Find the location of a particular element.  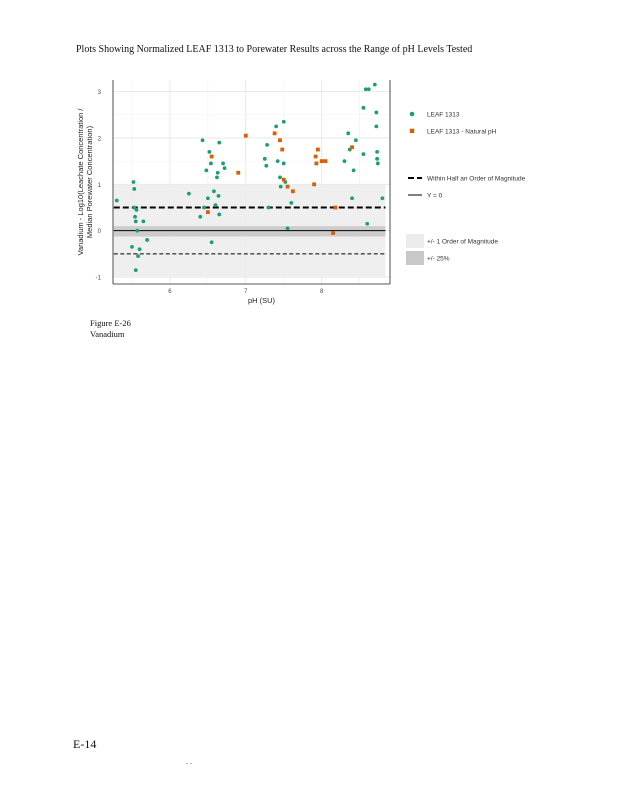

page-number: E-14 is located at coordinates (85, 744).